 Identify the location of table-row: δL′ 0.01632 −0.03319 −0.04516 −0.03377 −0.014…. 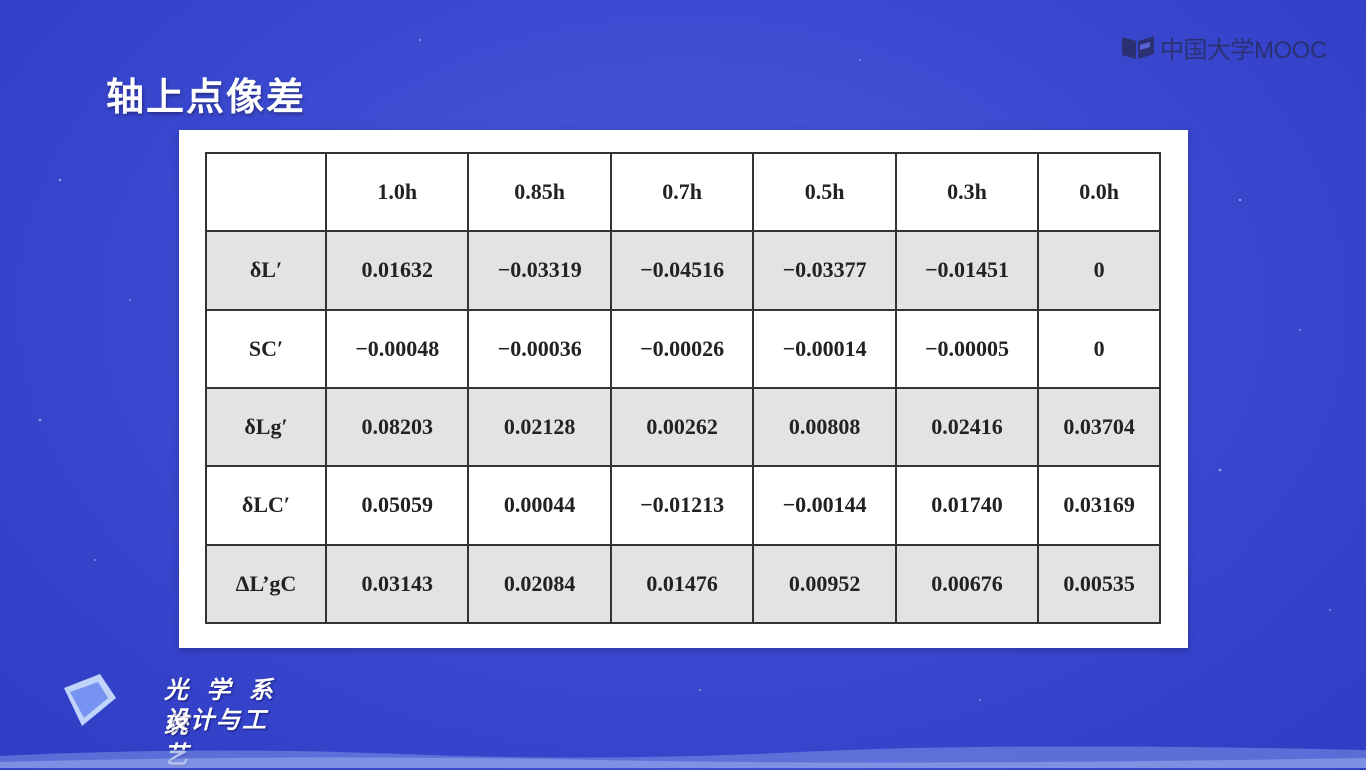
(683, 270).